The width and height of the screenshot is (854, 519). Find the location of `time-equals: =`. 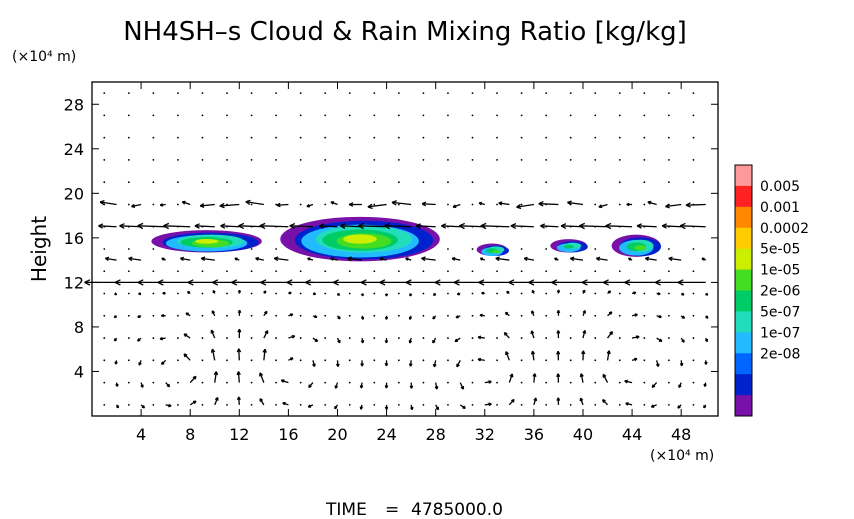

time-equals: = is located at coordinates (392, 509).